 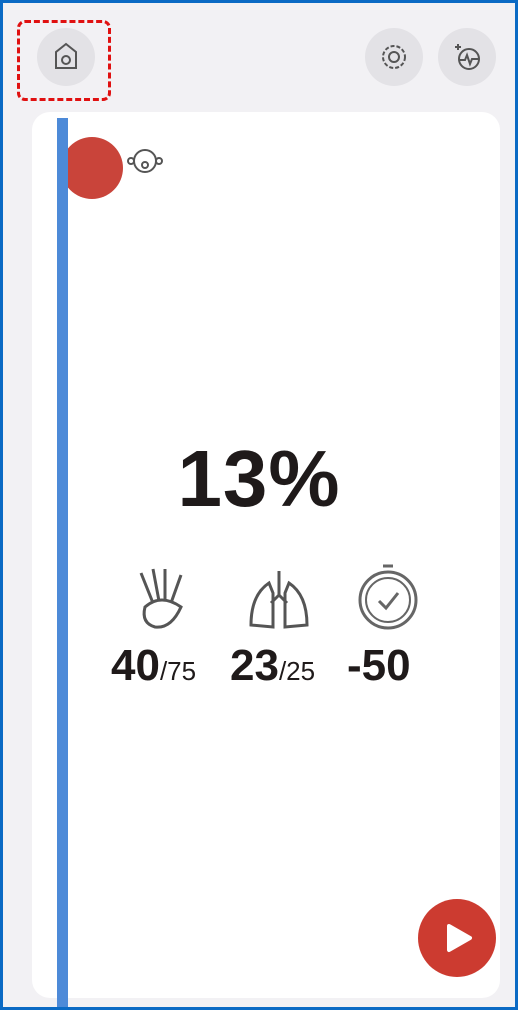 I want to click on stat-value: 40, so click(x=135, y=665).